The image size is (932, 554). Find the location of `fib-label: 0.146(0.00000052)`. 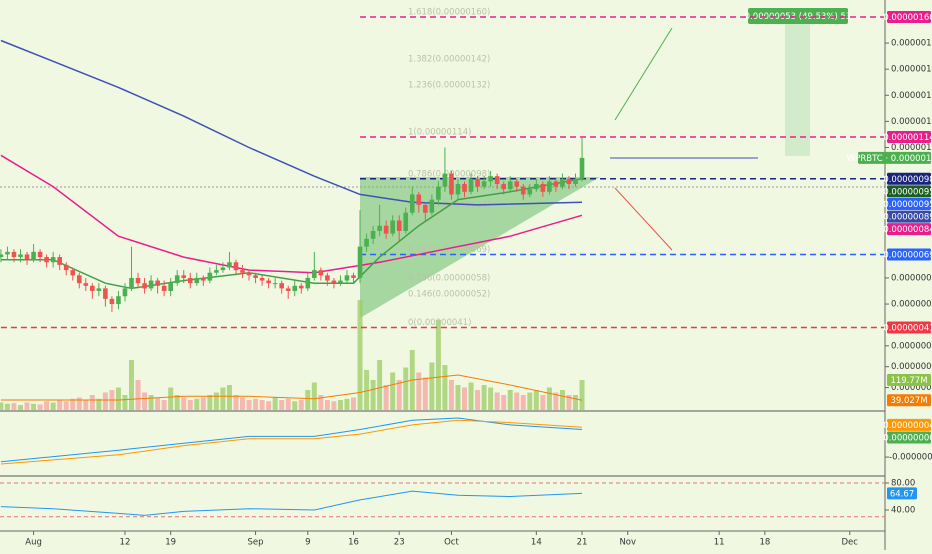

fib-label: 0.146(0.00000052) is located at coordinates (449, 294).